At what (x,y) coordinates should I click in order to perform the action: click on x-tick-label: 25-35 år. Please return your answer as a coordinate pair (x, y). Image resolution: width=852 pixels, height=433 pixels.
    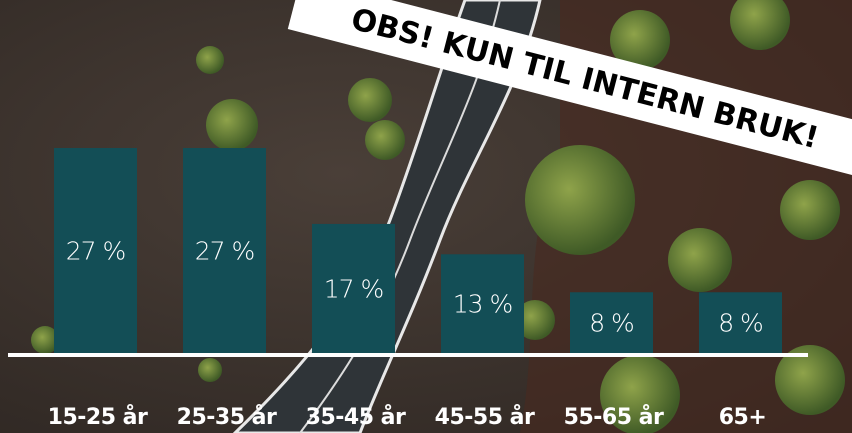
    Looking at the image, I should click on (227, 417).